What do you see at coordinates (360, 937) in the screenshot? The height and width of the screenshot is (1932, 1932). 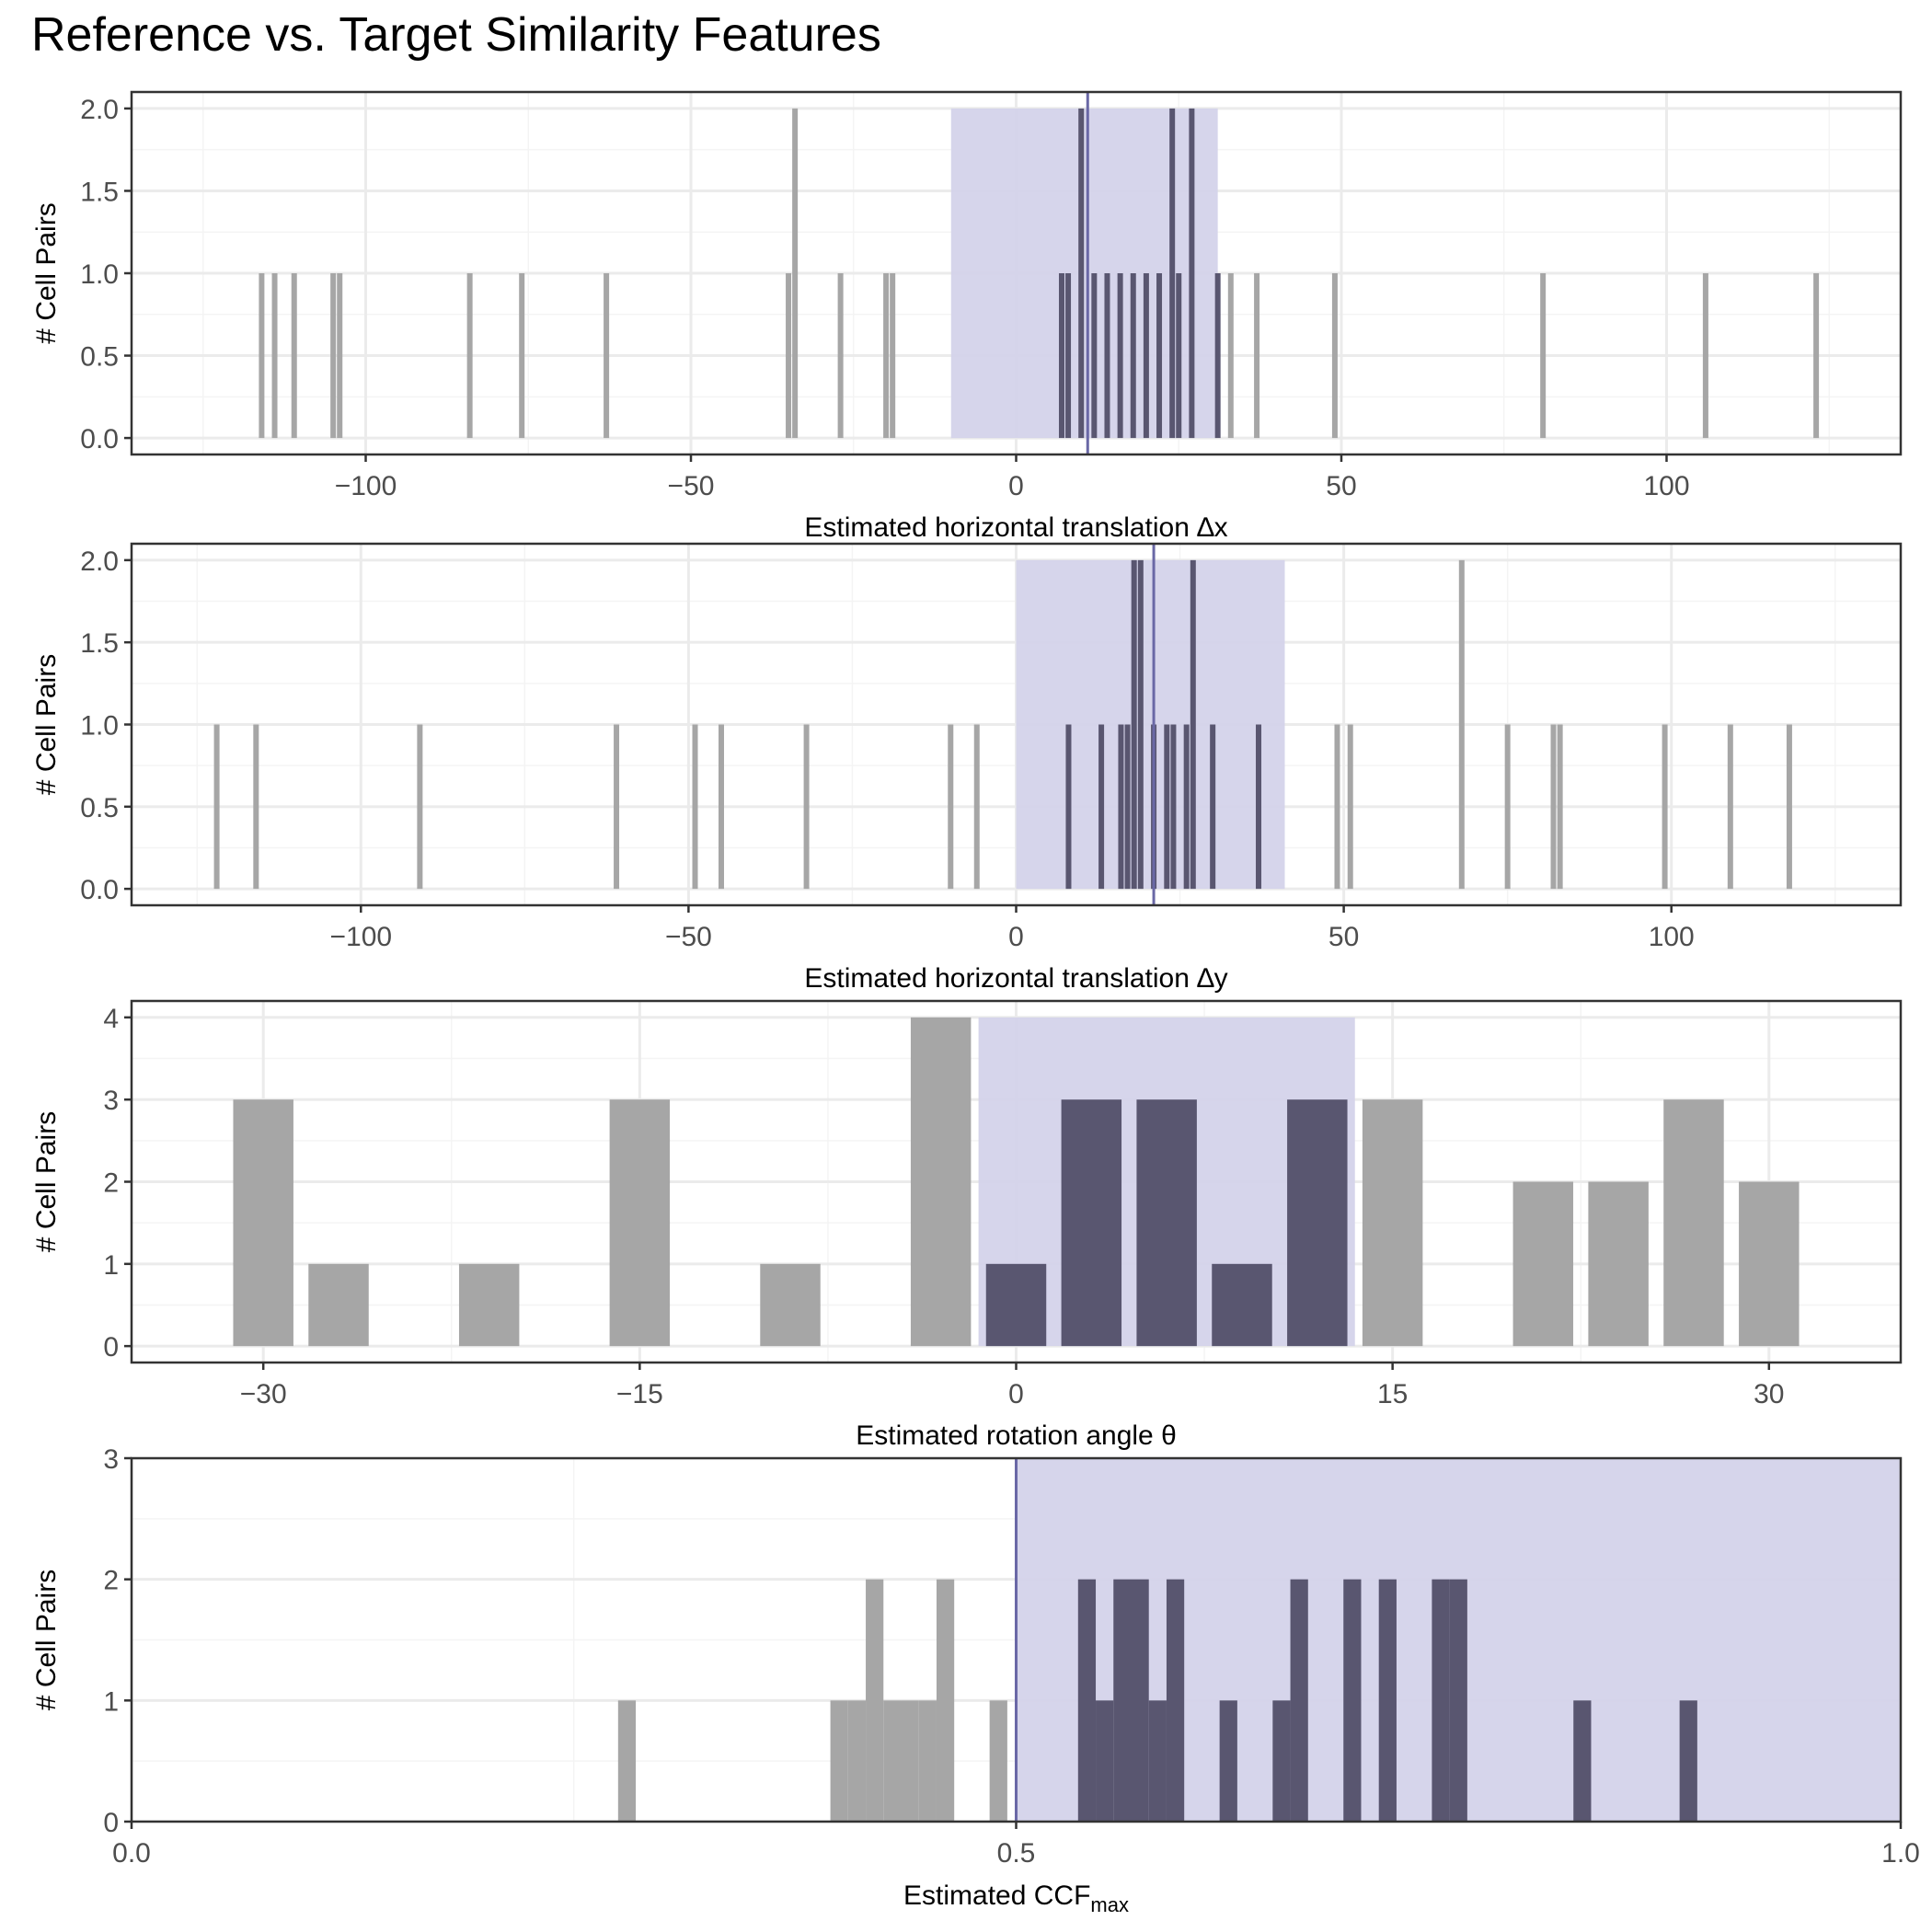 I see `x-tick-label: −100` at bounding box center [360, 937].